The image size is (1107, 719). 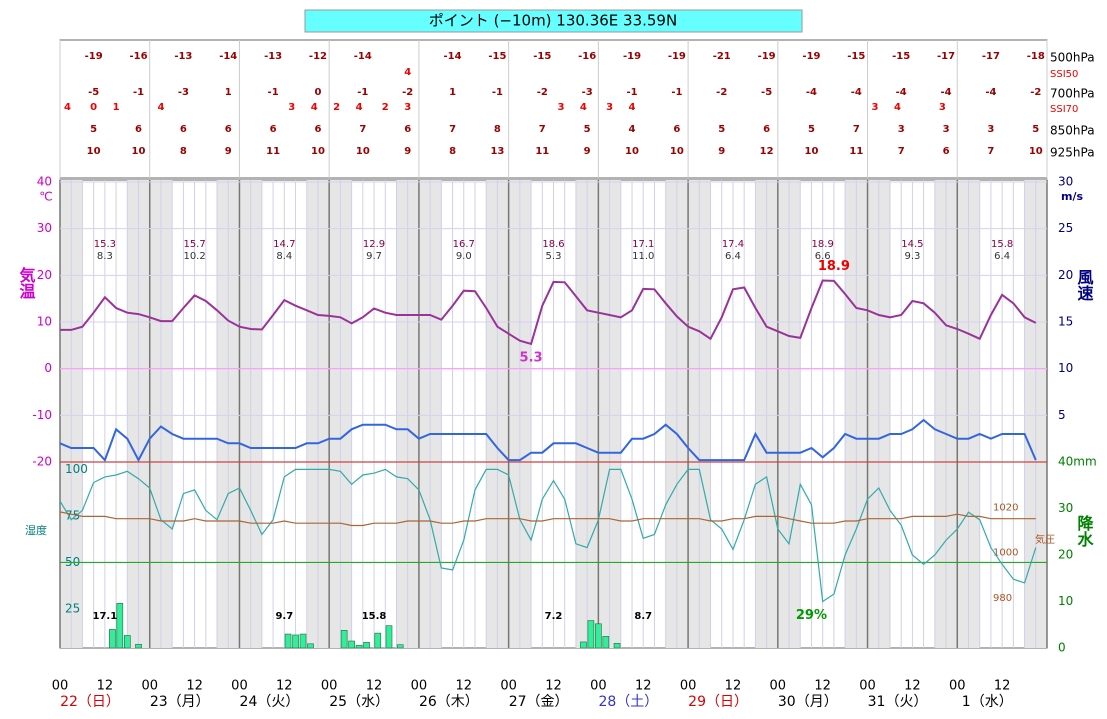 What do you see at coordinates (1002, 598) in the screenshot?
I see `pressure-tick-label: 980` at bounding box center [1002, 598].